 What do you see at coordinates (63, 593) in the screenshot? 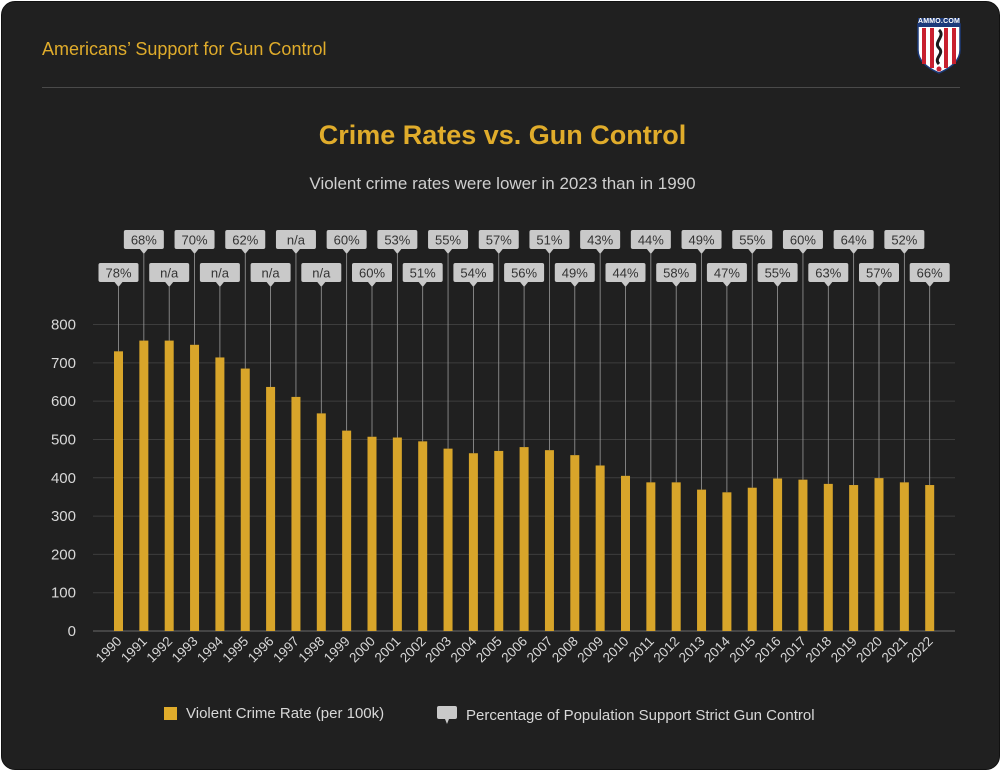
I see `y-tick-label: 100` at bounding box center [63, 593].